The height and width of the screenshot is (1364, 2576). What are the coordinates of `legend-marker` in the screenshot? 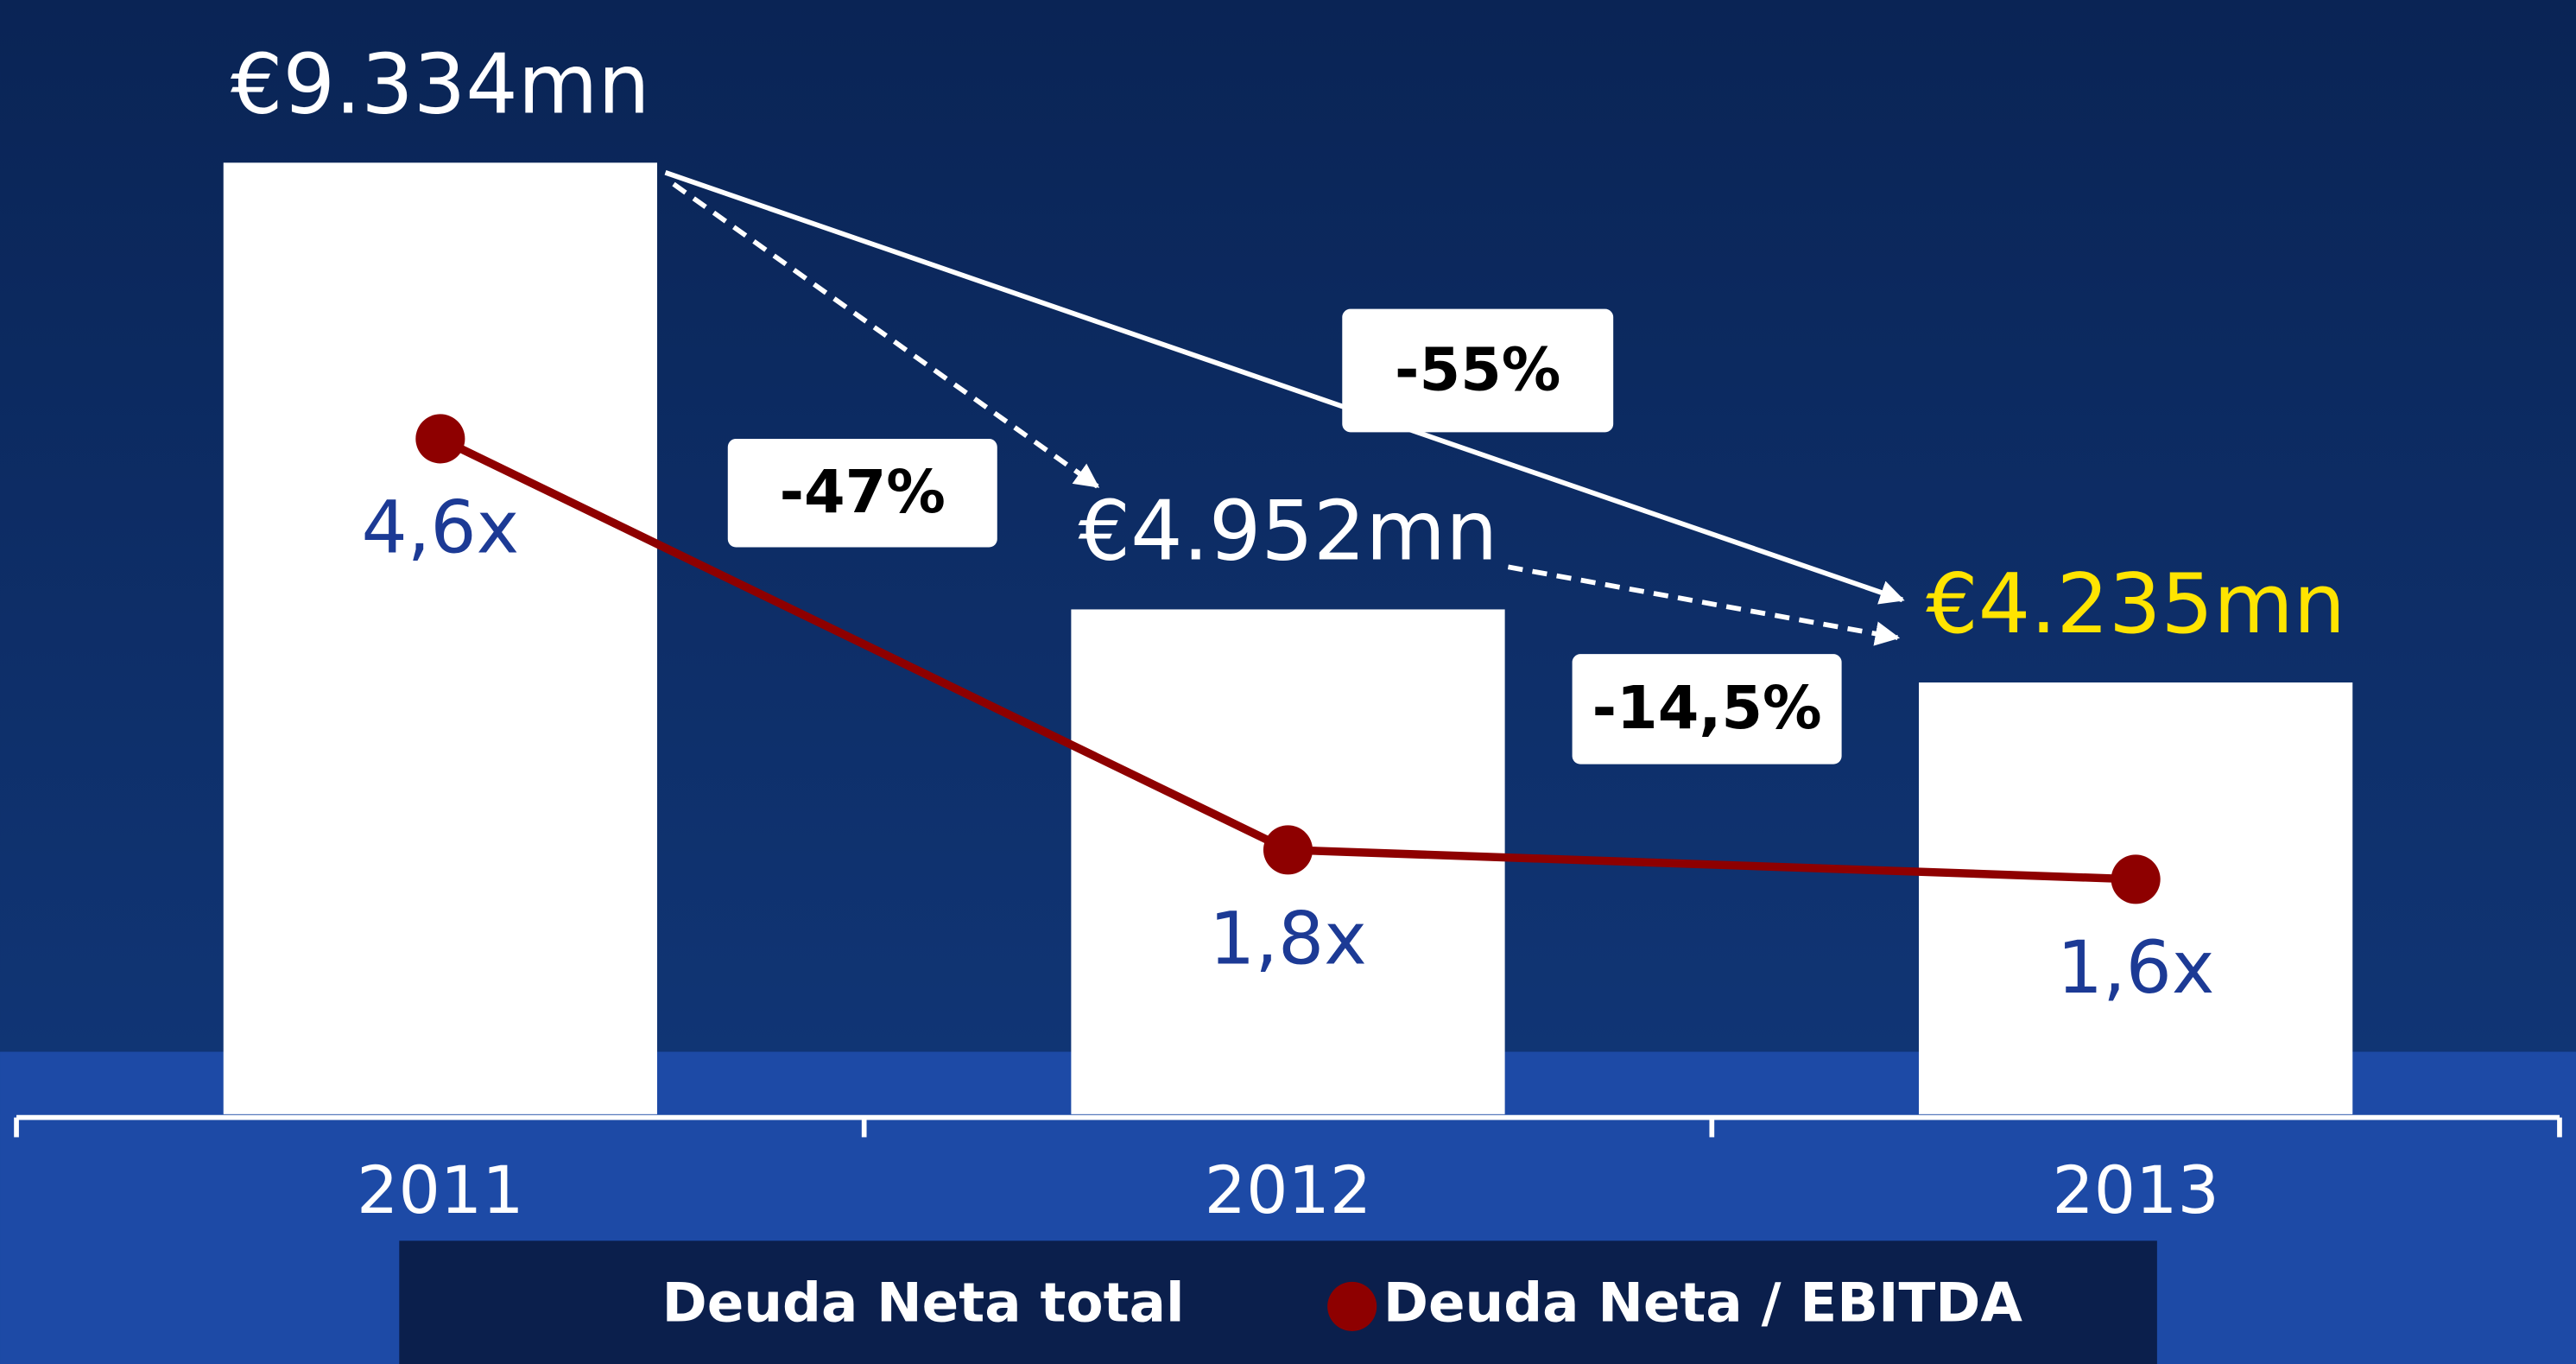 It's located at (1352, 1306).